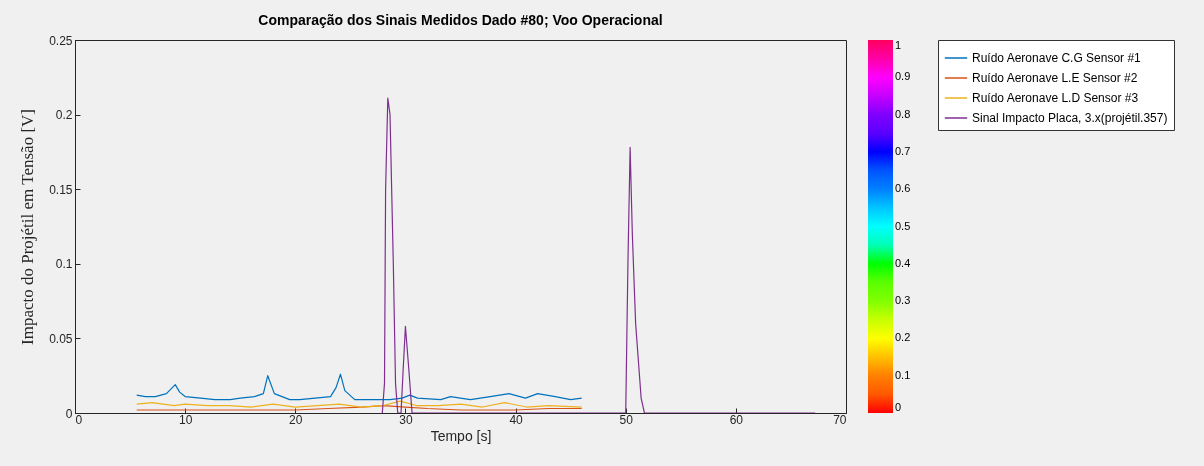 This screenshot has width=1204, height=466. I want to click on legend-label: Ruído Aeronave L.D Sensor #3, so click(1055, 98).